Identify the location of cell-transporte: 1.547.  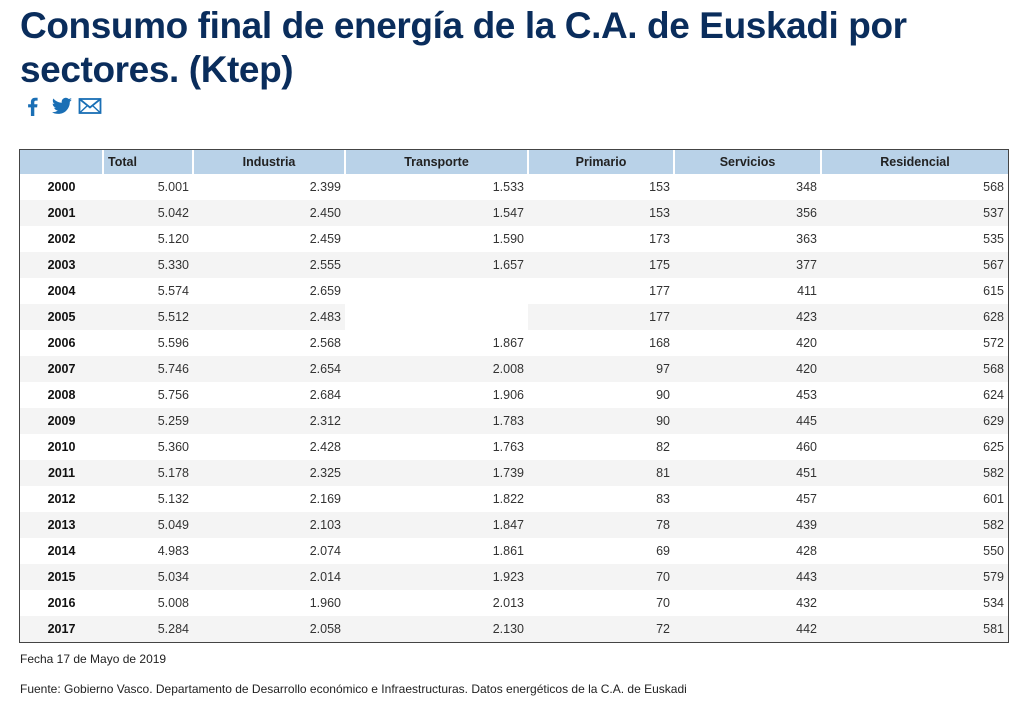
(436, 213).